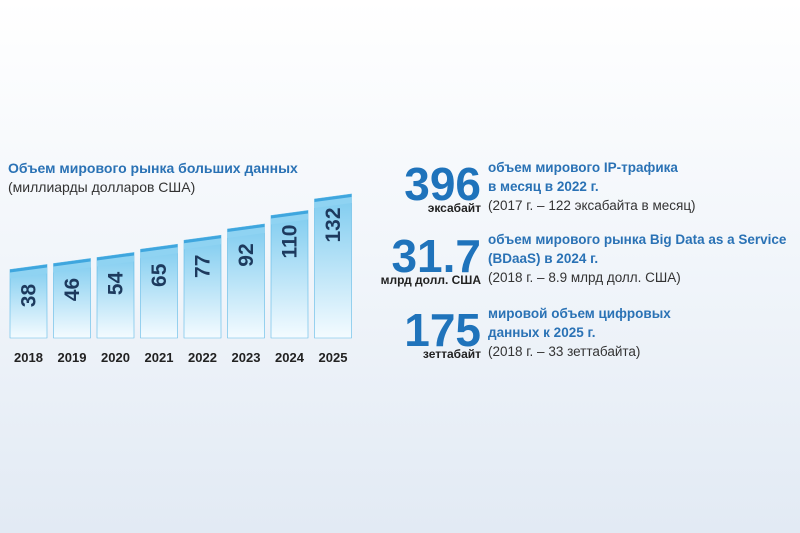  I want to click on chart-title: Объем мирового рынка больших данных, so click(153, 168).